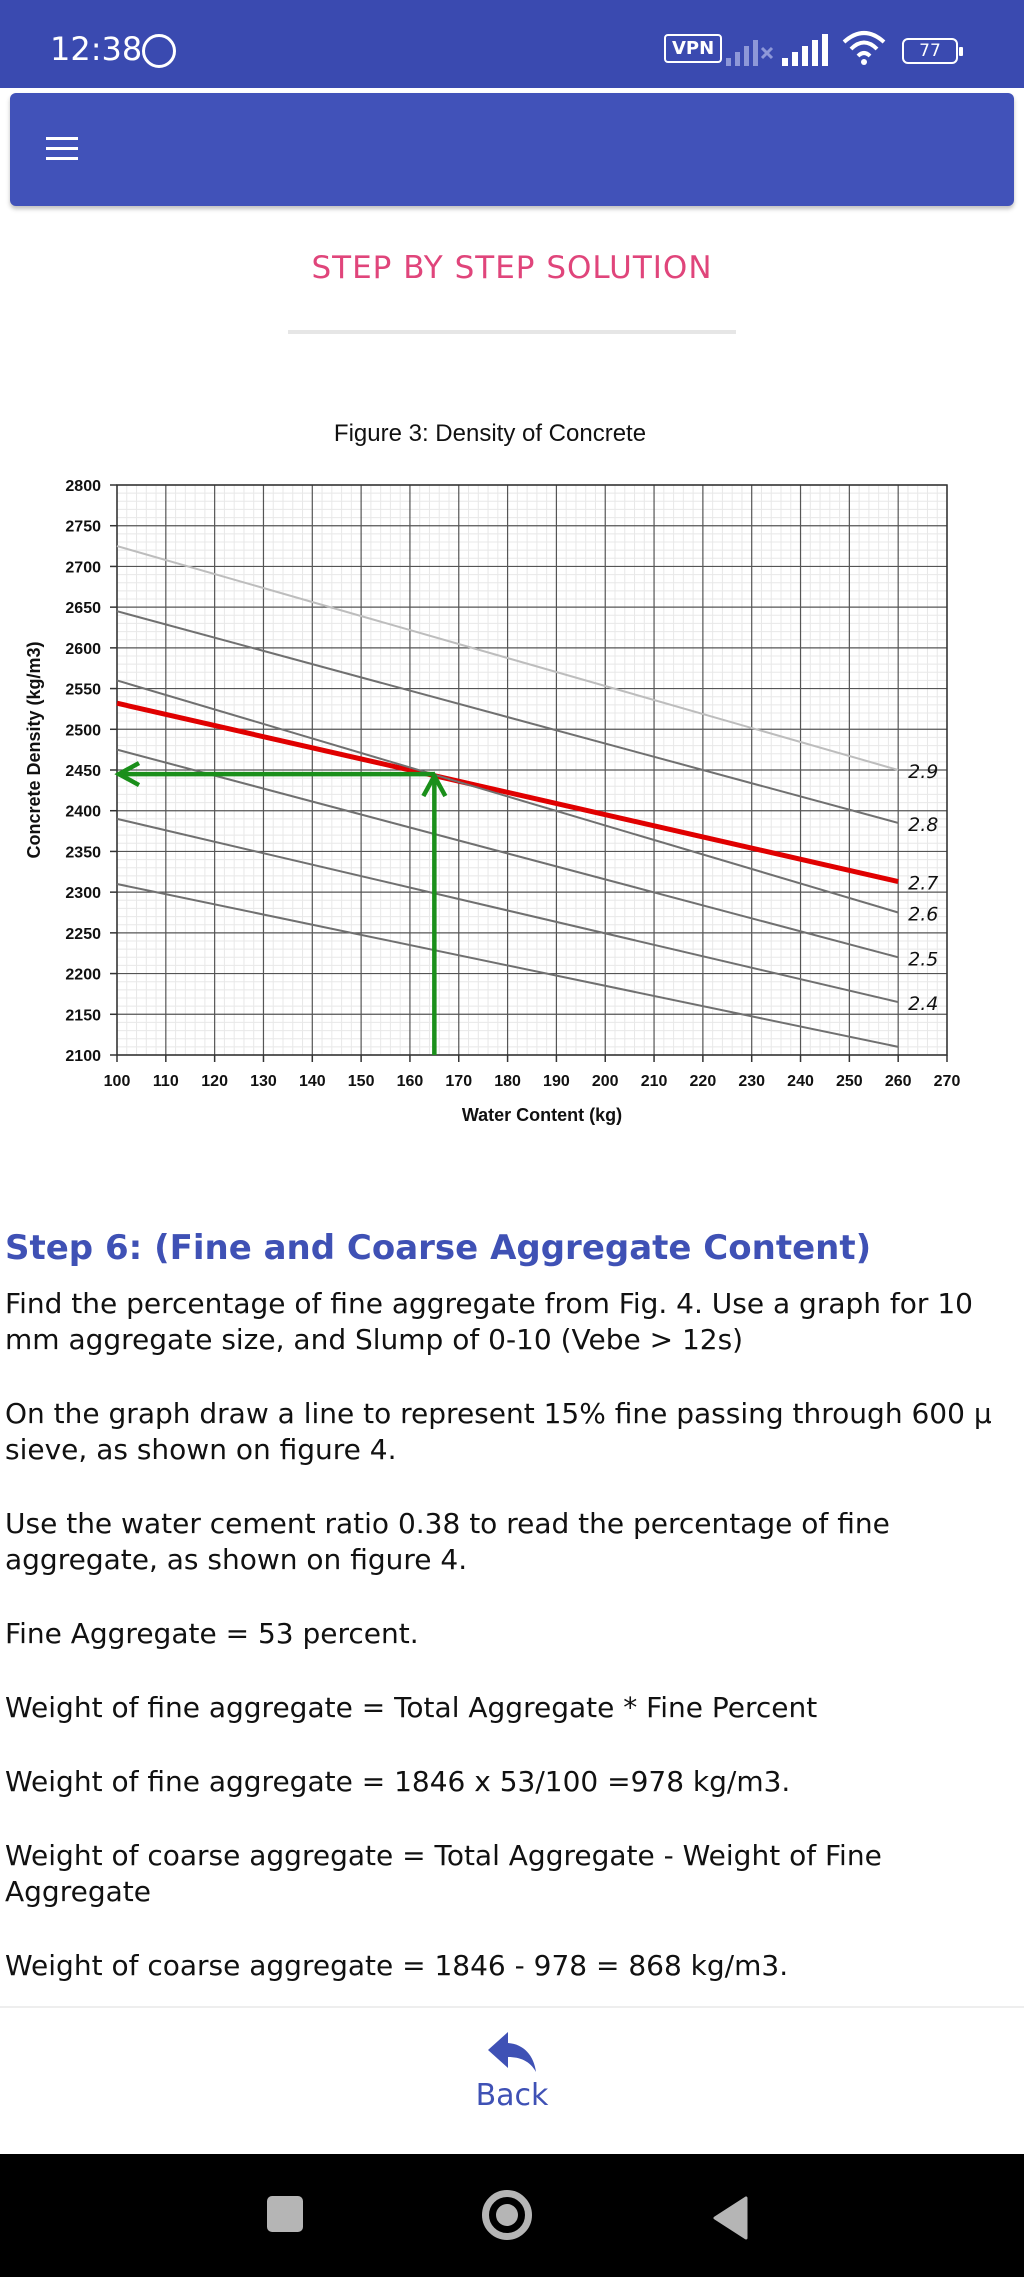  Describe the element at coordinates (83, 649) in the screenshot. I see `y-tick-label: 2600` at that location.